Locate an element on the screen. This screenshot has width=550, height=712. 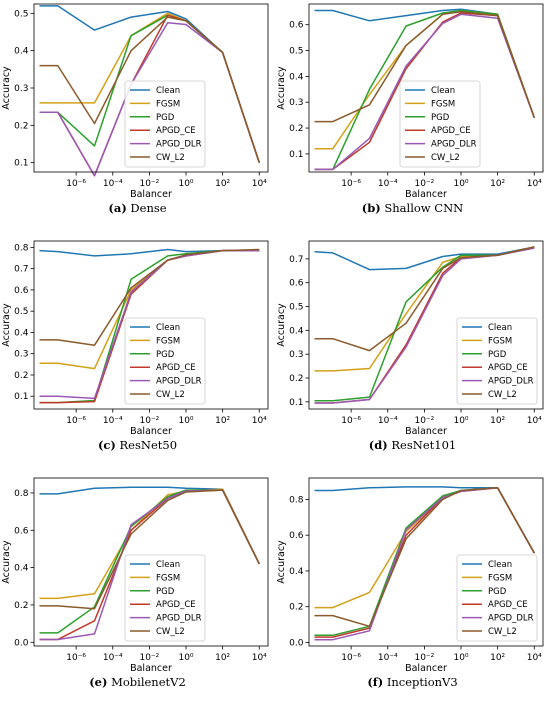
caption-label: (d) is located at coordinates (378, 445).